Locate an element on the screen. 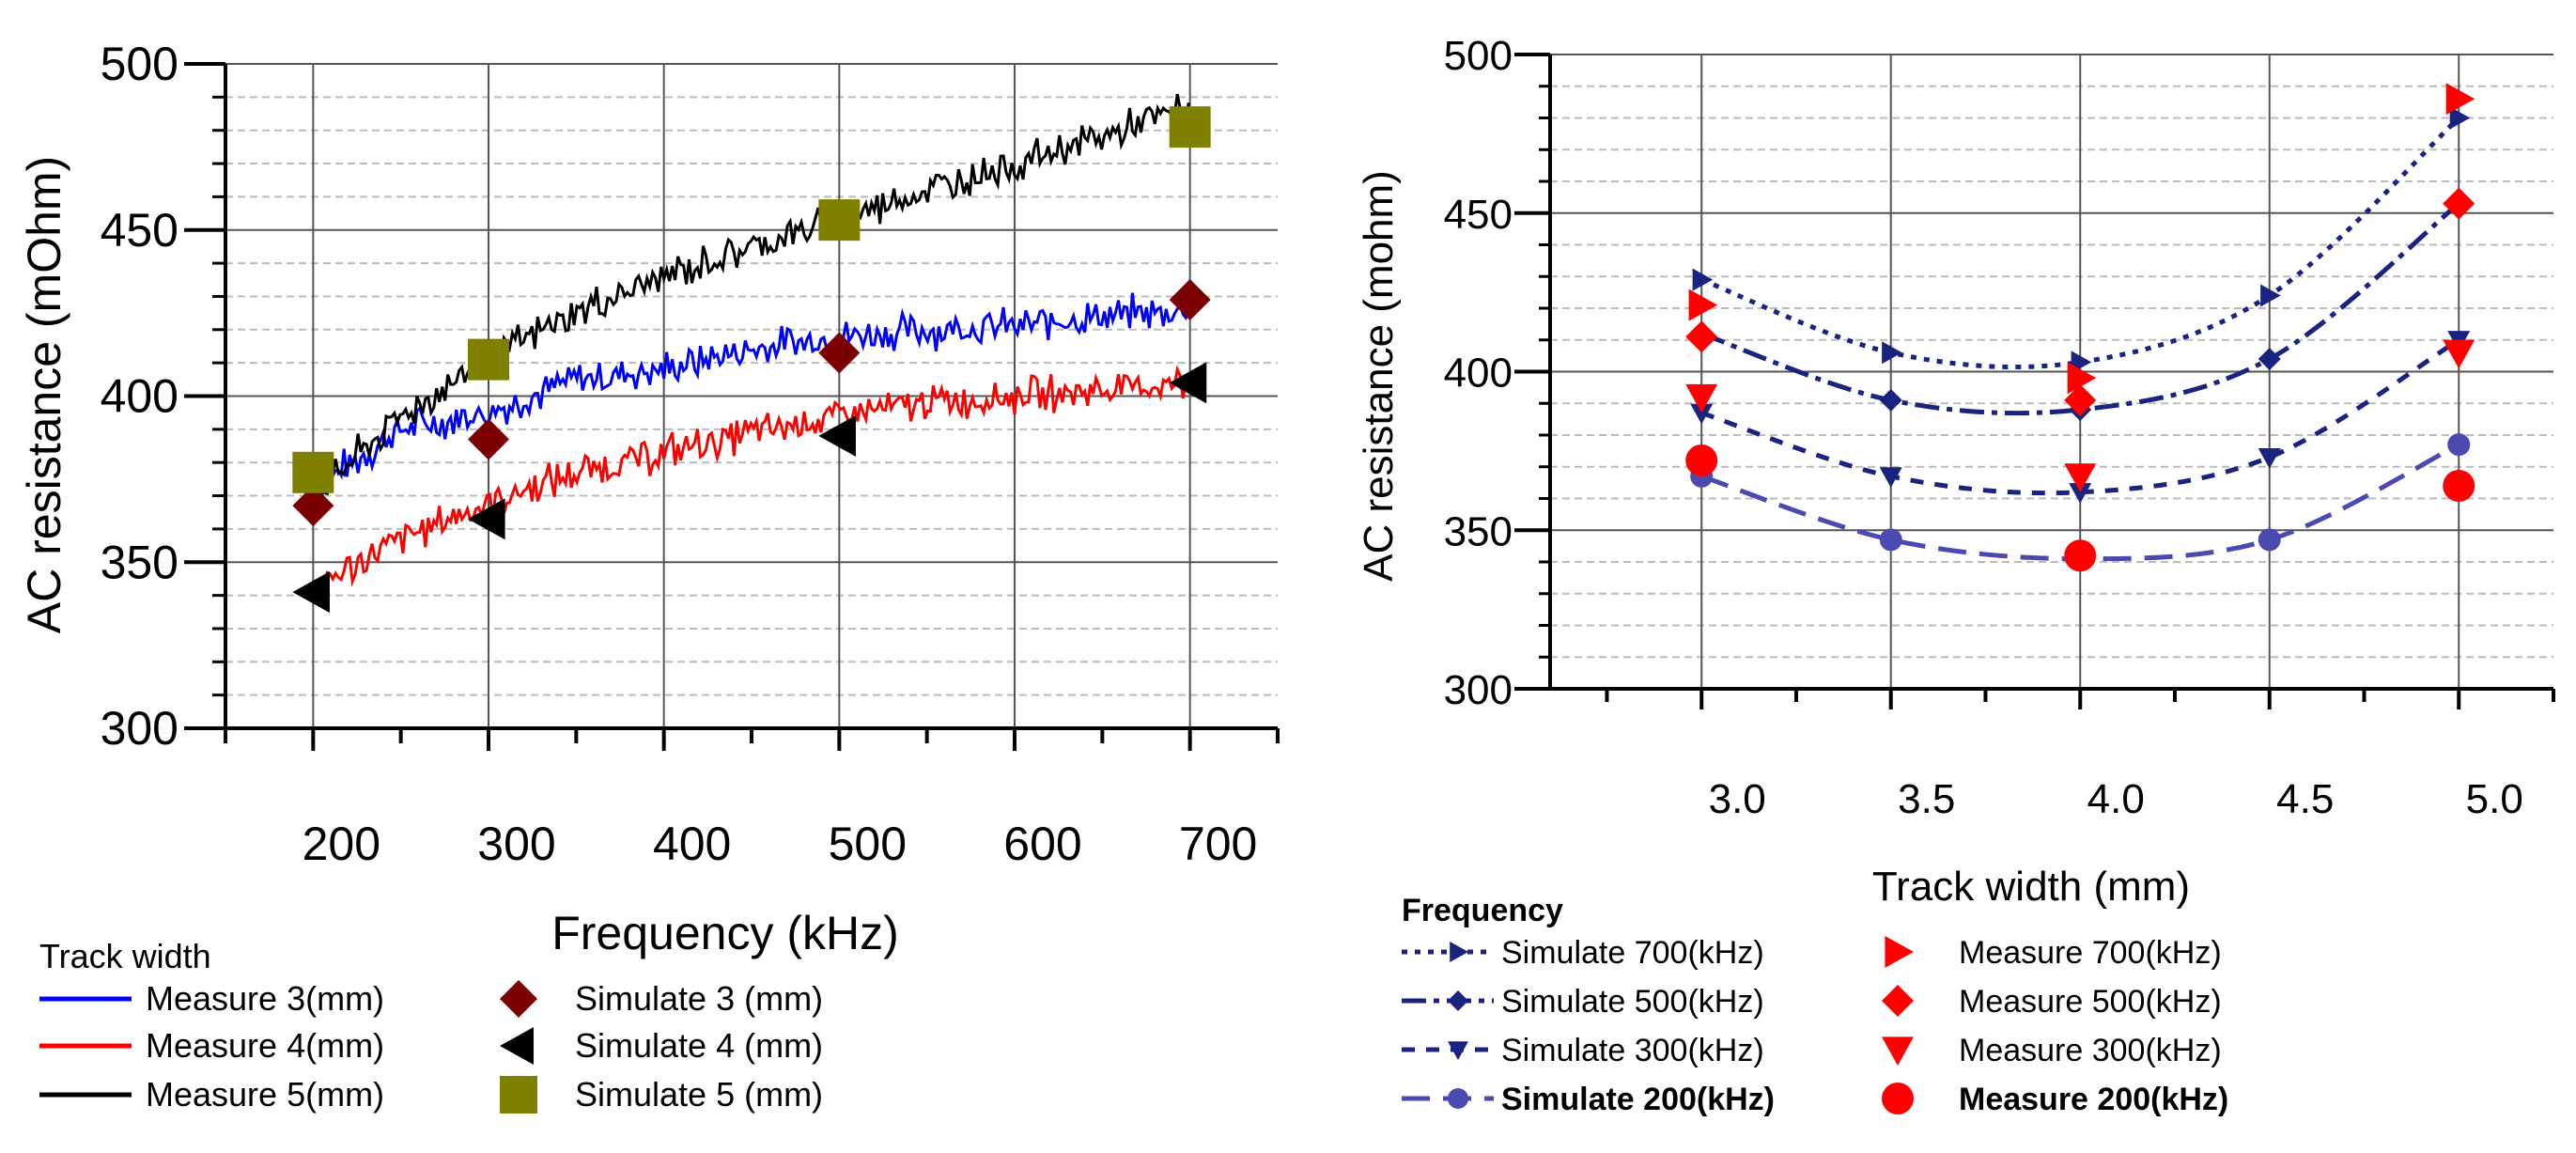  left-y-axis-label: AC resistance (mOhm) is located at coordinates (44, 395).